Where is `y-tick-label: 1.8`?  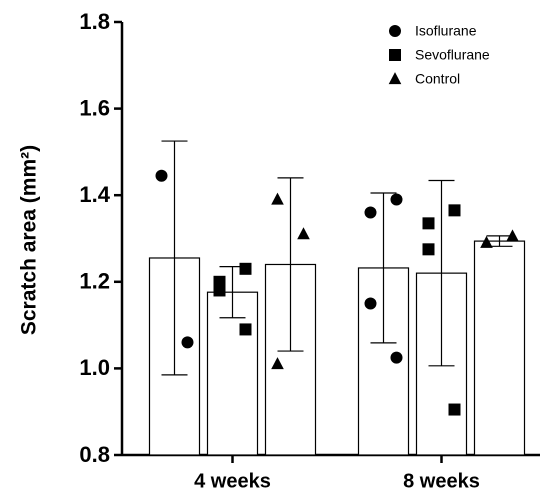 y-tick-label: 1.8 is located at coordinates (94, 21).